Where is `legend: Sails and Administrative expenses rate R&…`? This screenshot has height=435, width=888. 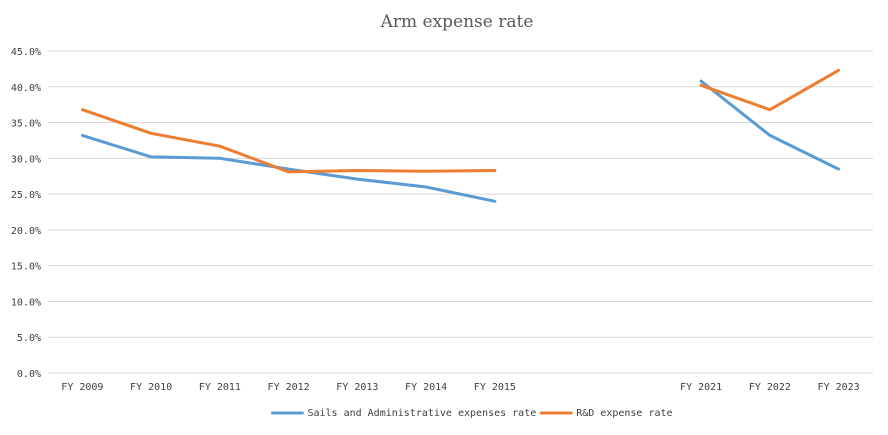
legend: Sails and Administrative expenses rate R&… is located at coordinates (471, 413).